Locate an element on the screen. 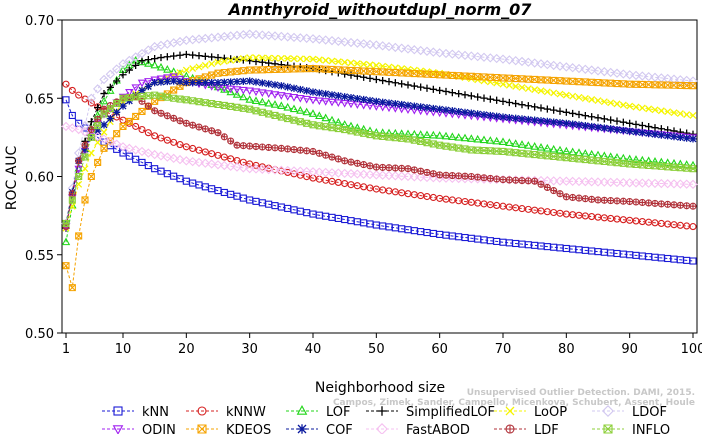  legend-label: ODIN is located at coordinates (159, 428).